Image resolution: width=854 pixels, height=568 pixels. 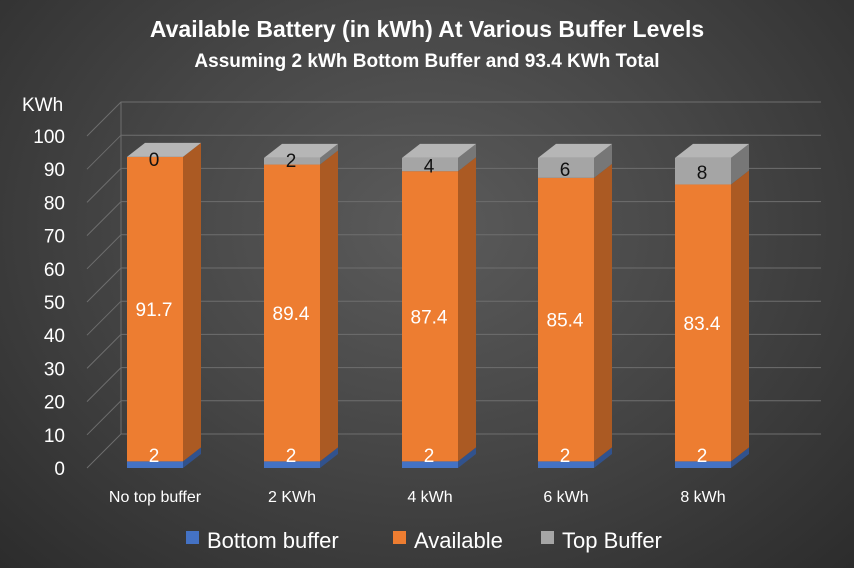 I want to click on data-label: 6, so click(x=565, y=170).